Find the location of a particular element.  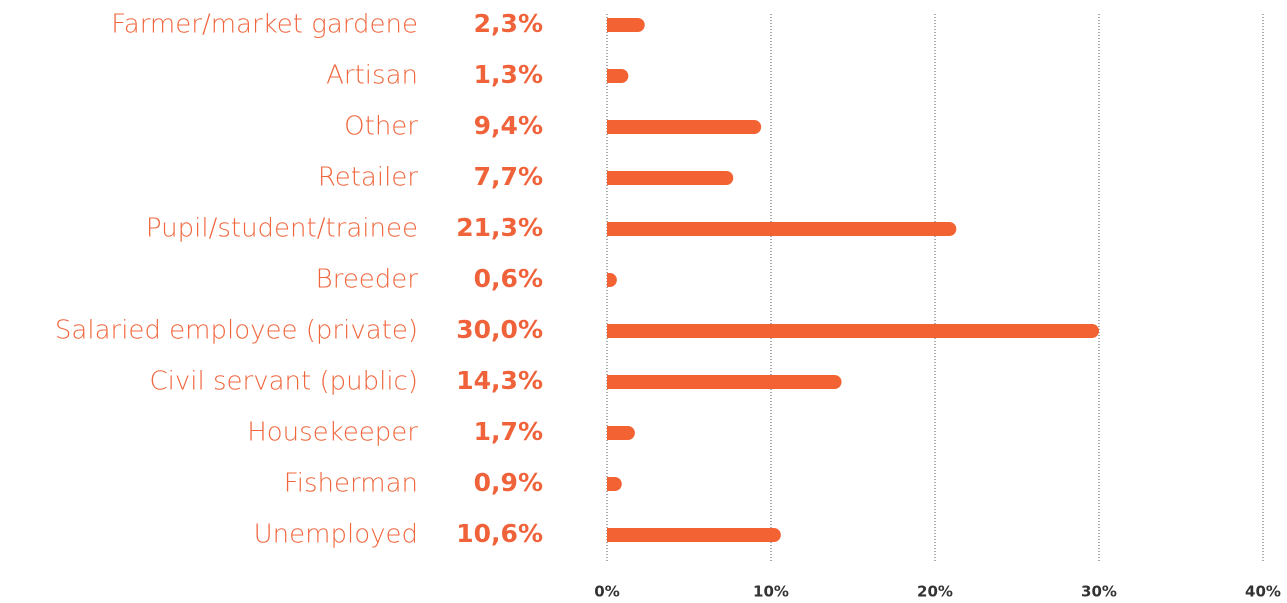

category-label: Fisherman is located at coordinates (351, 484).